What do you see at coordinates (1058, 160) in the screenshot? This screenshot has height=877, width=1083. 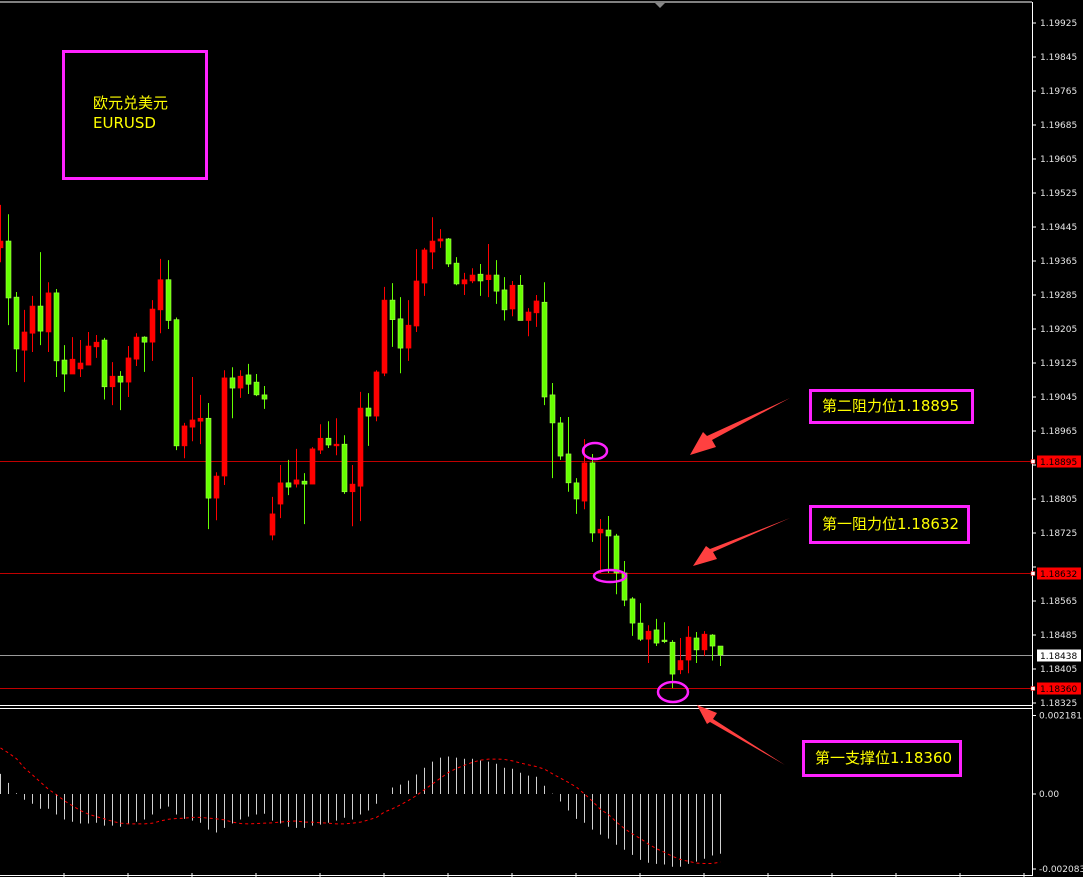 I see `price-tick-label: 1.19605` at bounding box center [1058, 160].